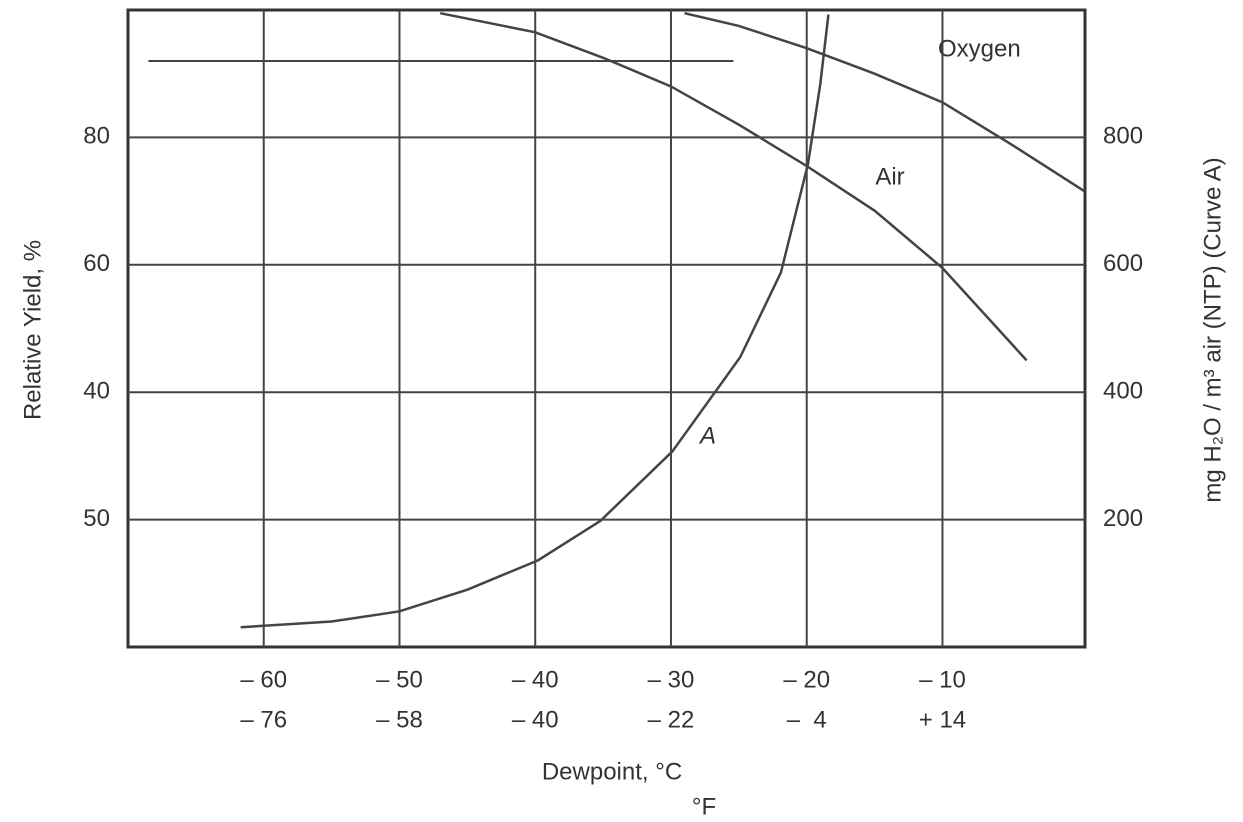 The width and height of the screenshot is (1243, 822). Describe the element at coordinates (942, 679) in the screenshot. I see `x-tick-label: – 10` at that location.